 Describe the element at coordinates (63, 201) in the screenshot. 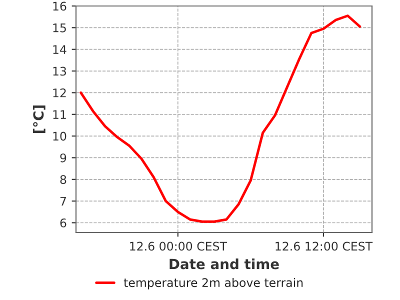

I see `y-tick-label: 7` at that location.